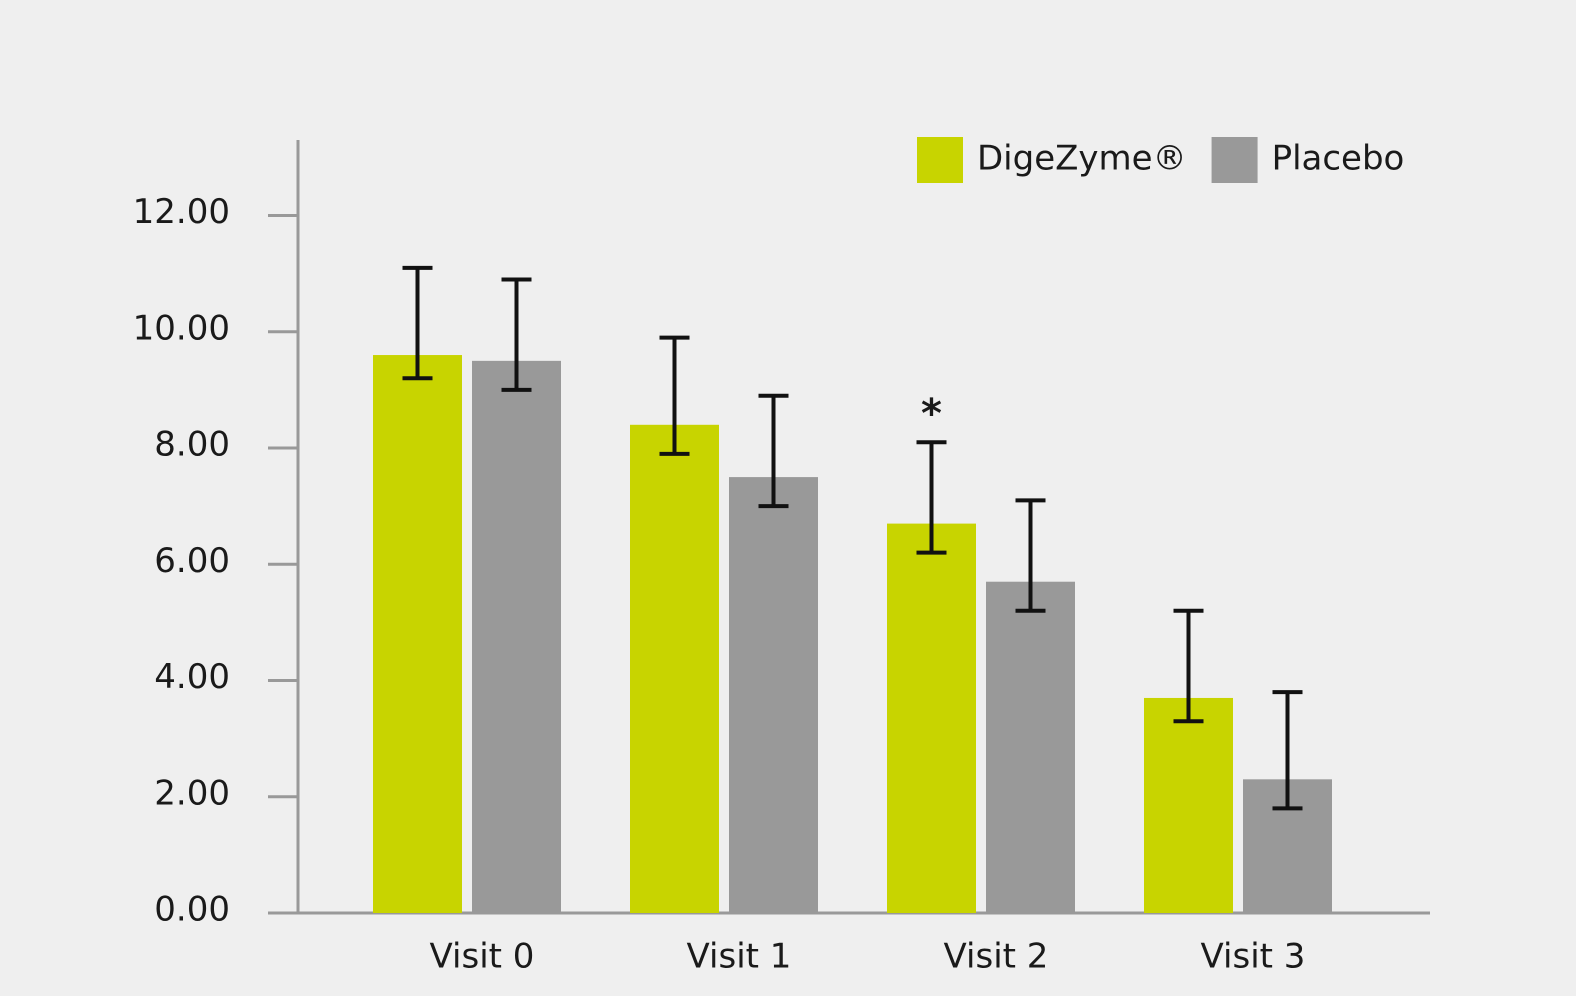 The image size is (1576, 996). What do you see at coordinates (996, 957) in the screenshot?
I see `x-tick-label: Visit 2` at bounding box center [996, 957].